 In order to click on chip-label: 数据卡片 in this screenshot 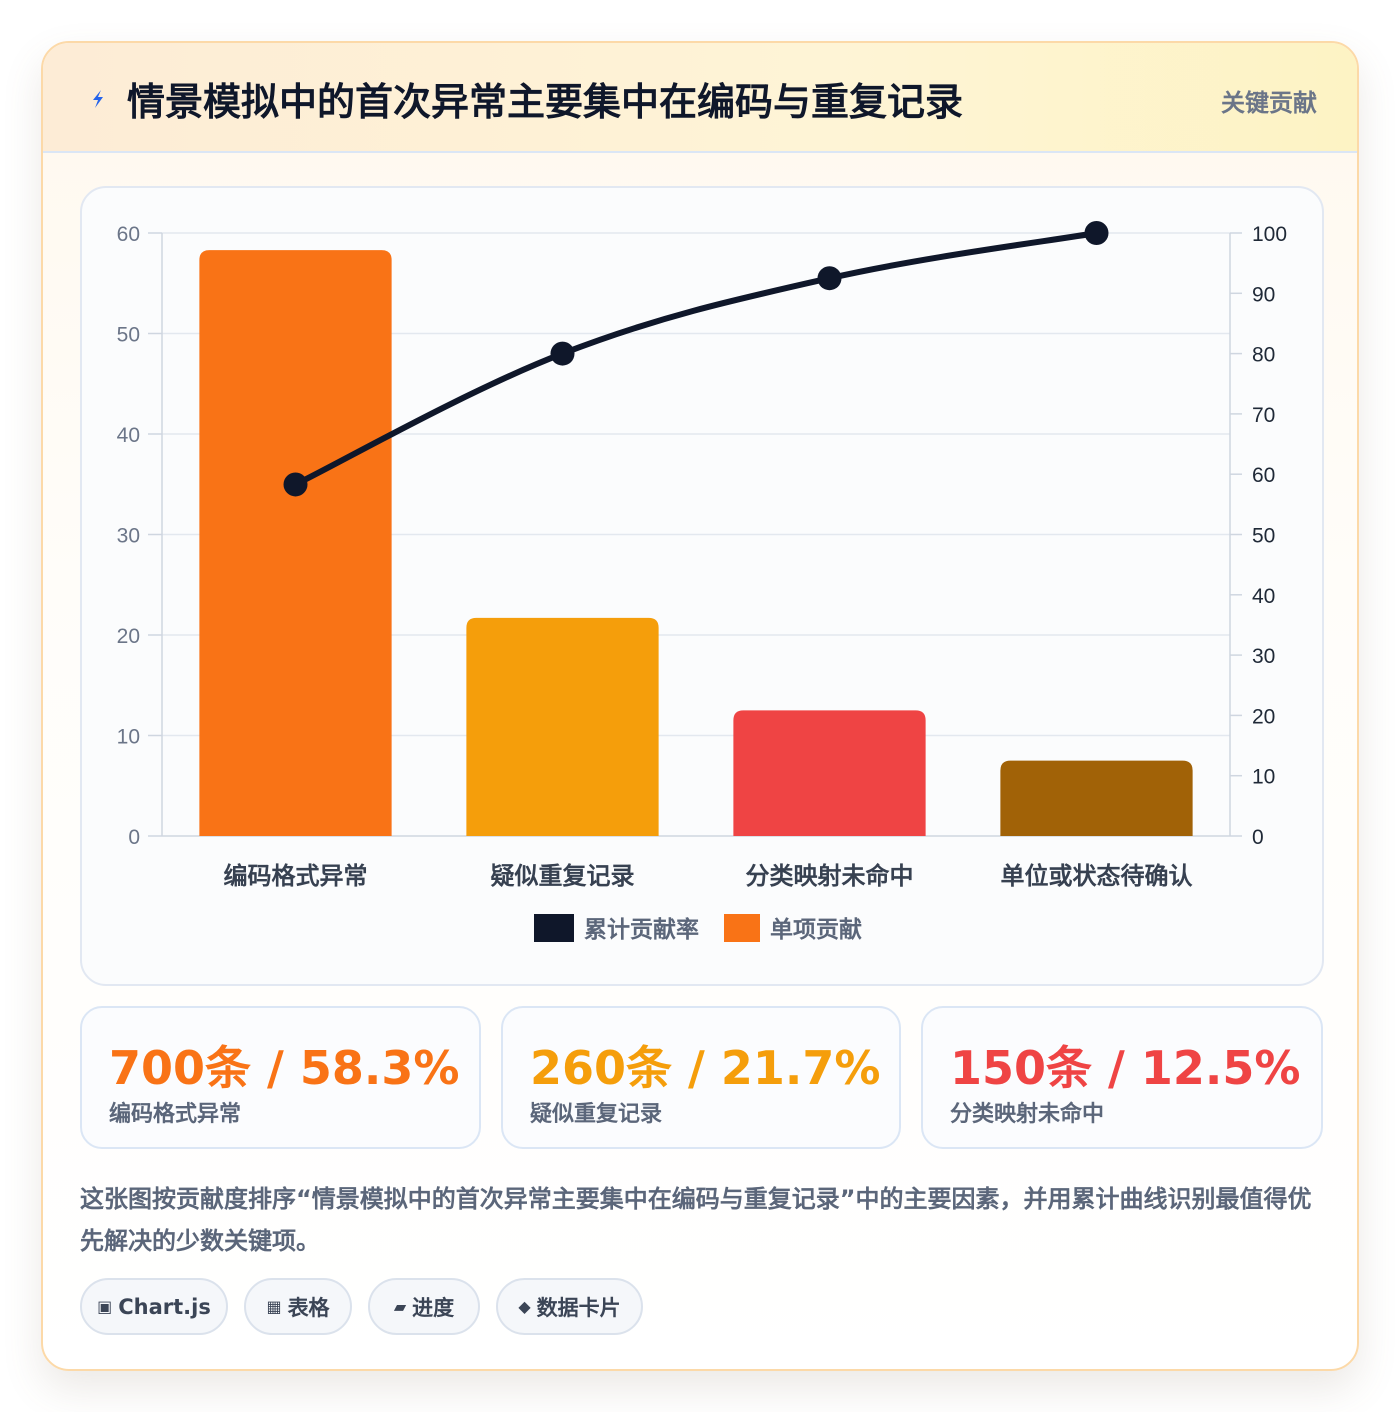, I will do `click(578, 1307)`.